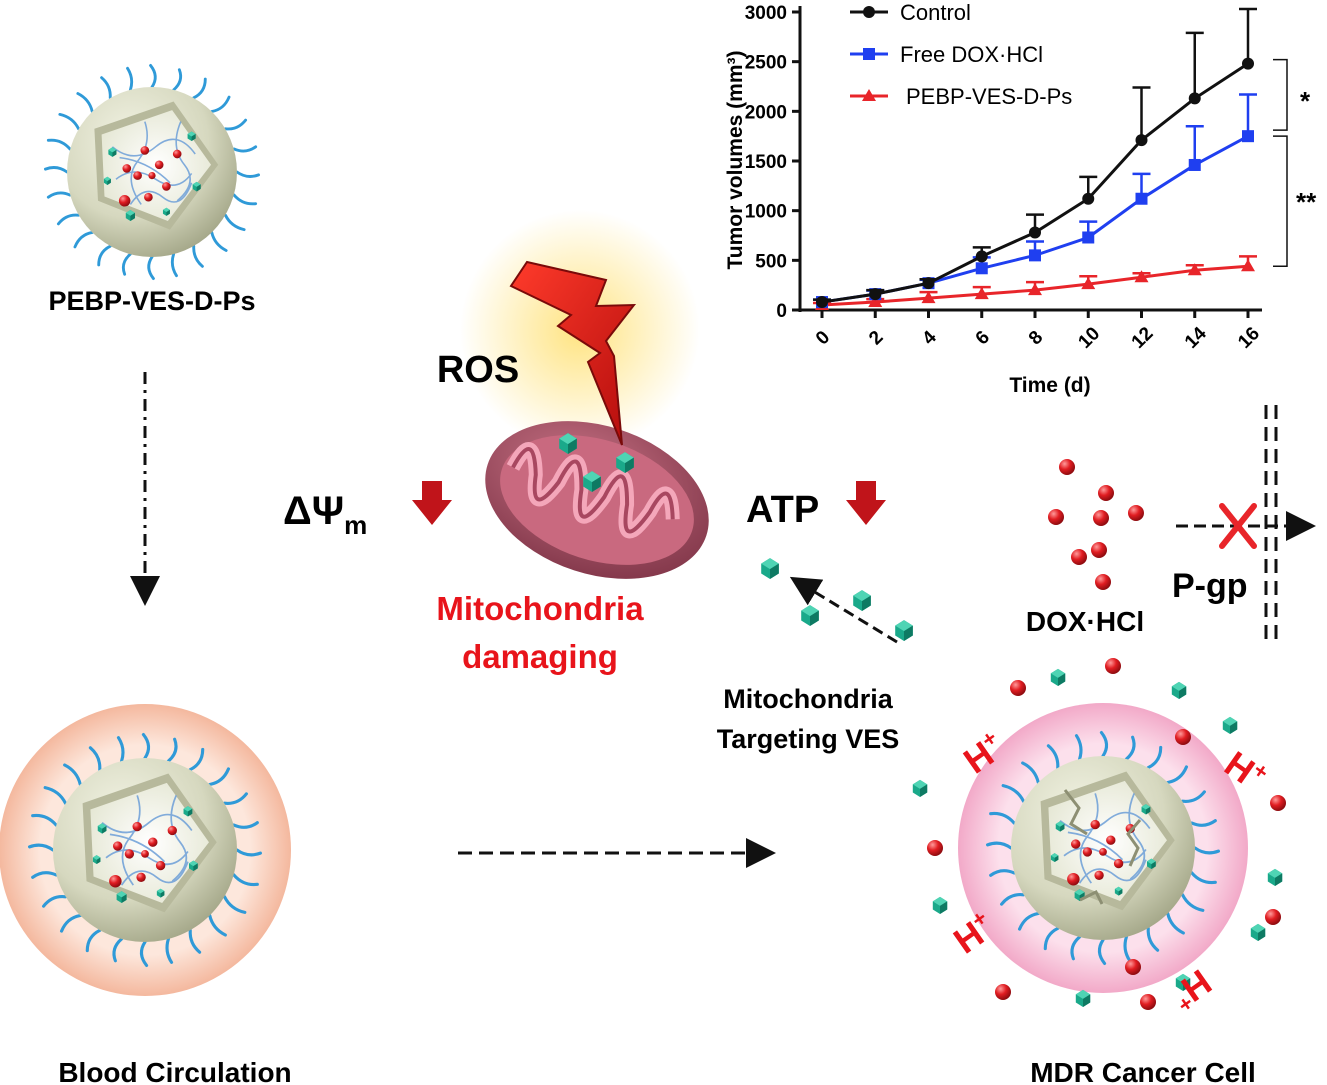 The image size is (1327, 1085). I want to click on mdr-cell-label: MDR Cancer Cell, so click(1143, 1071).